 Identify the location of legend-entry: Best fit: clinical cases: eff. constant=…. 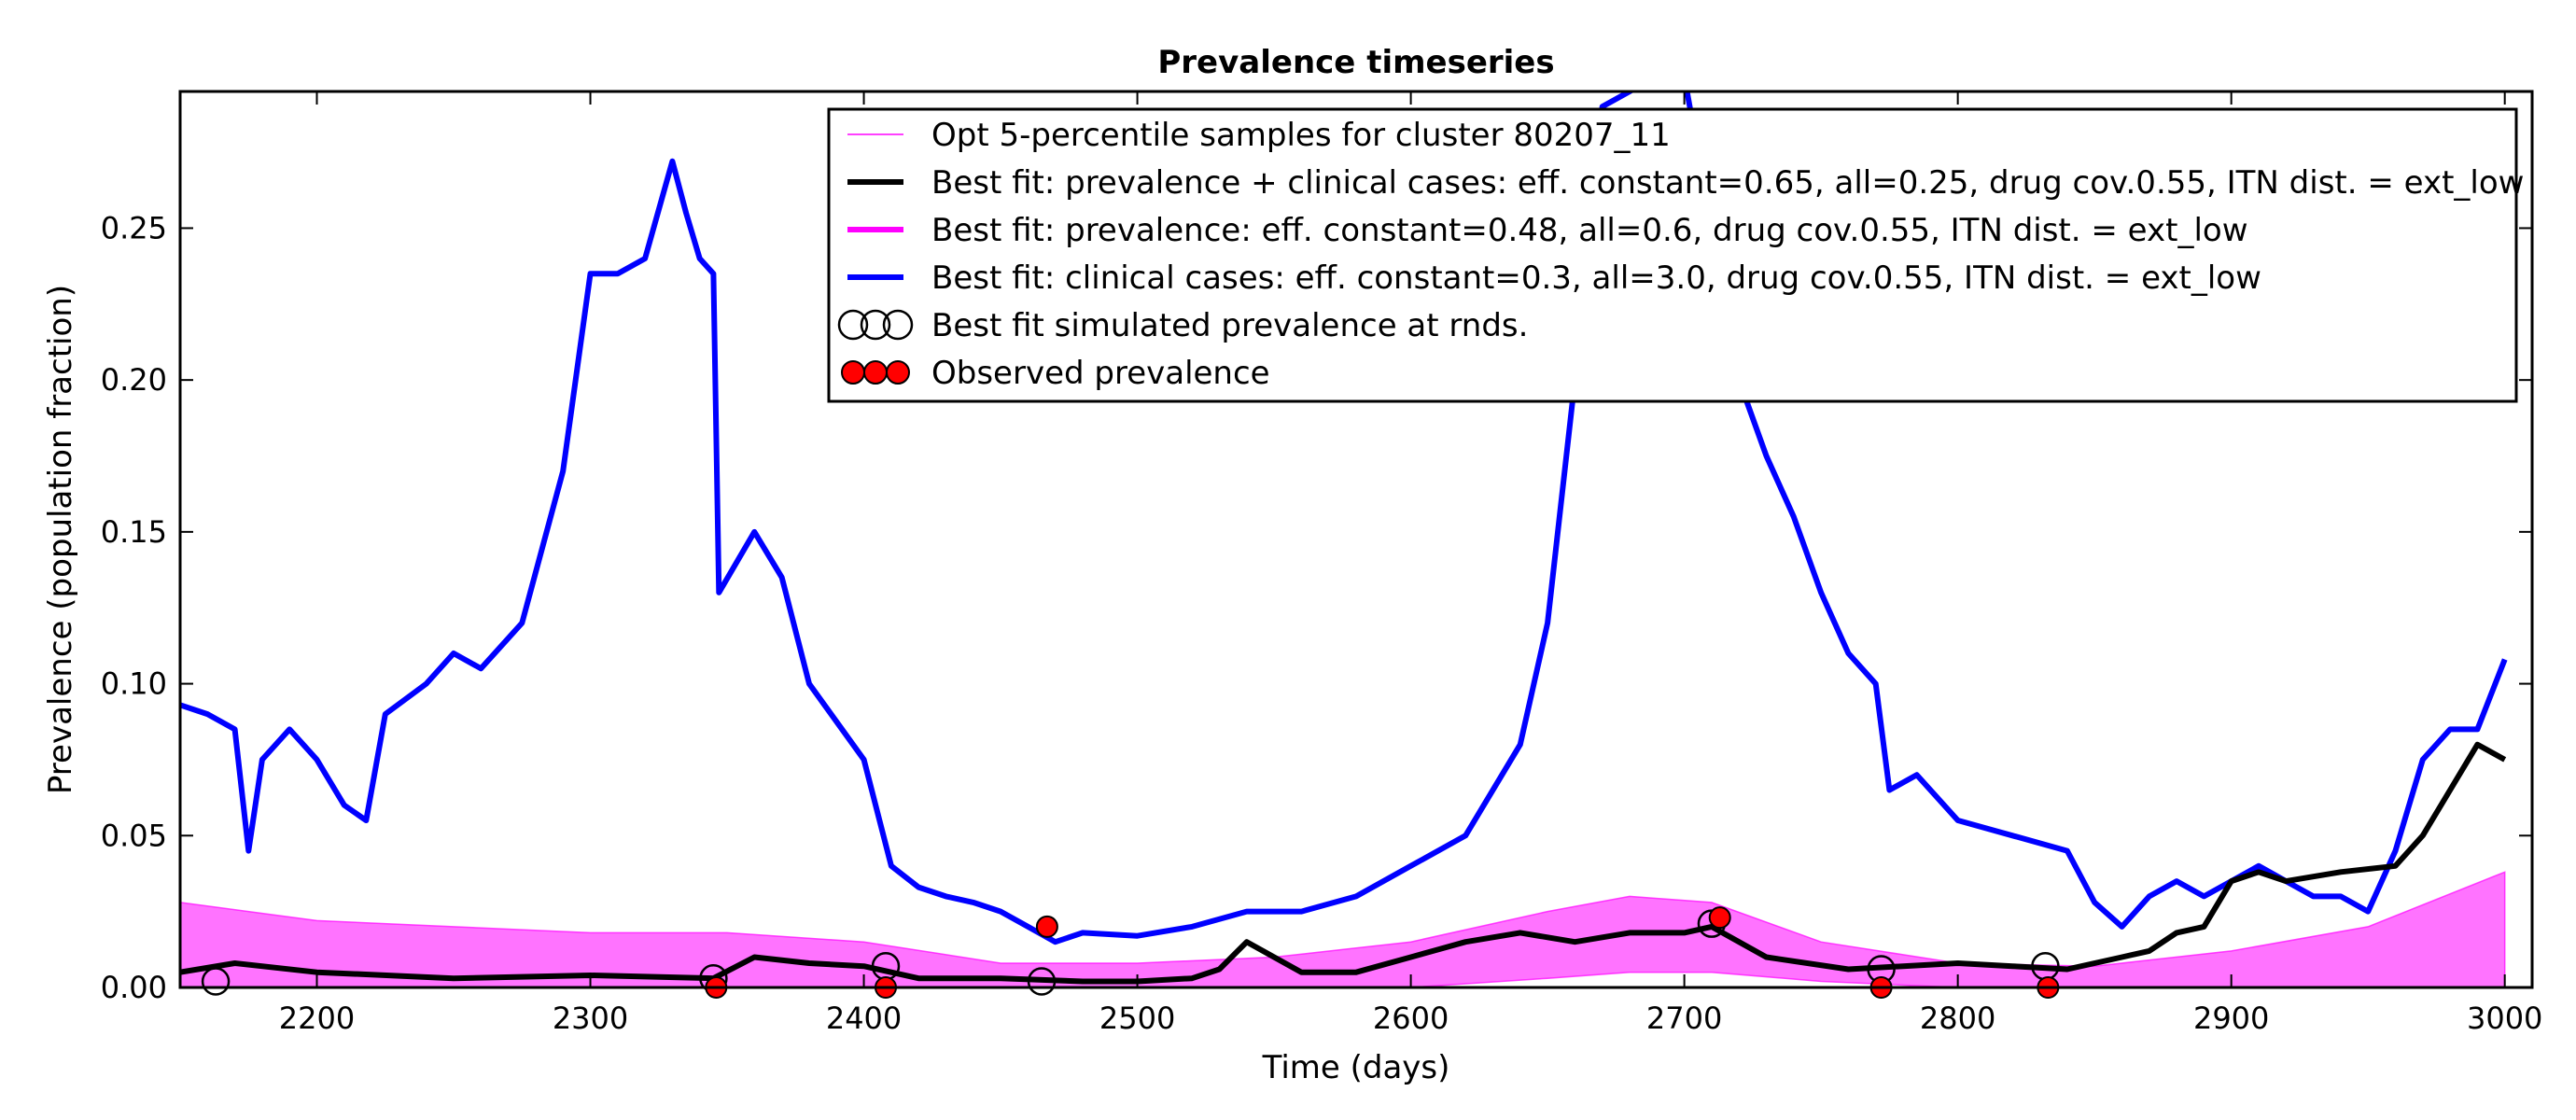
(1554, 278).